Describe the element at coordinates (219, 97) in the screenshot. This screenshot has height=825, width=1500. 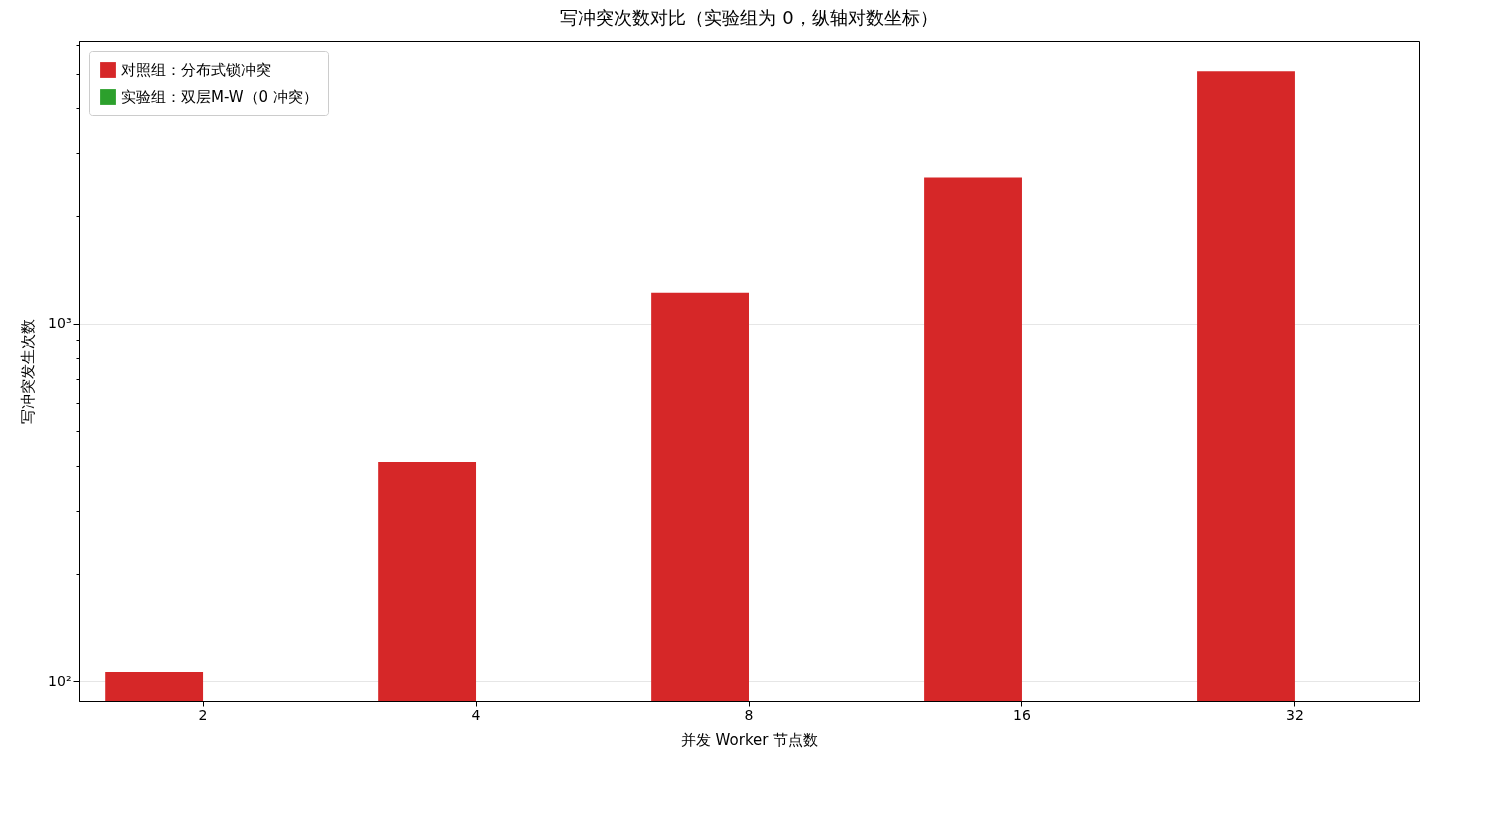
I see `legend-label: 实验组：双层M-W（0 冲突）` at that location.